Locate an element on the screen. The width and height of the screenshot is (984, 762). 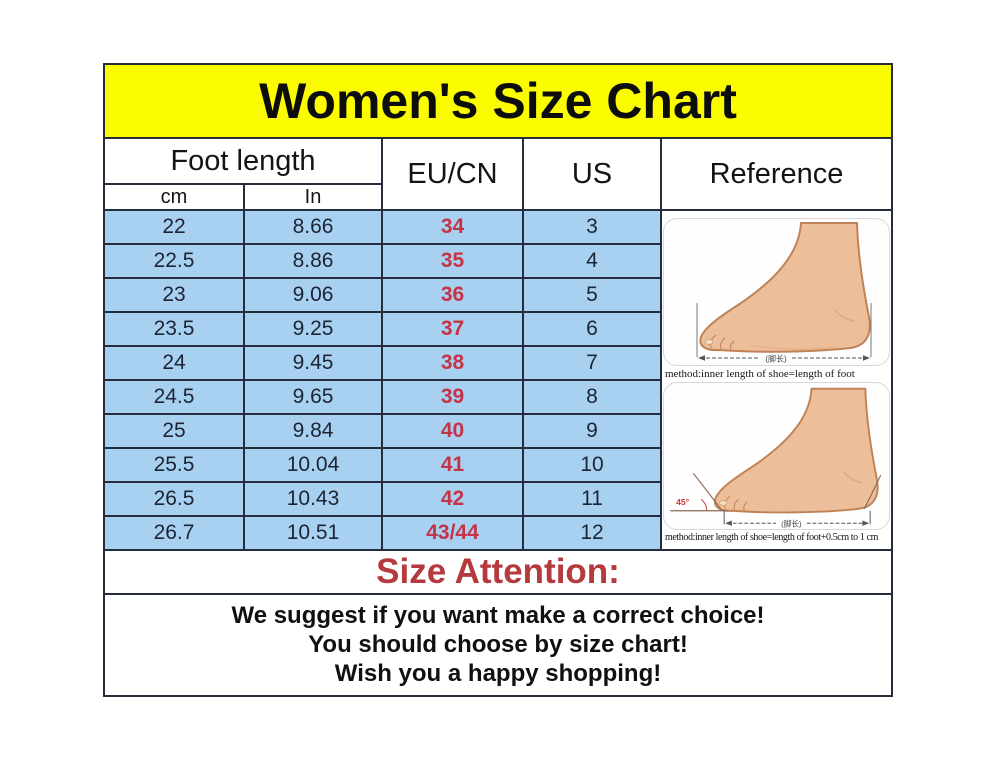
column-header-reference: Reference is located at coordinates (776, 174).